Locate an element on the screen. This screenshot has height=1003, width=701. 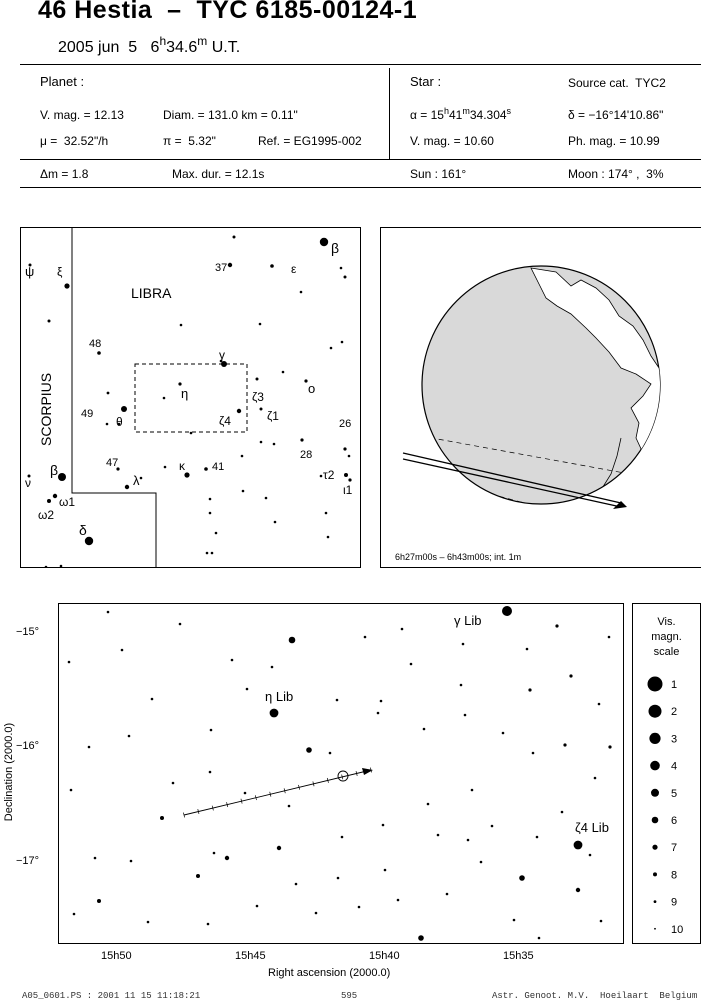
minute-unit: m is located at coordinates (202, 41).